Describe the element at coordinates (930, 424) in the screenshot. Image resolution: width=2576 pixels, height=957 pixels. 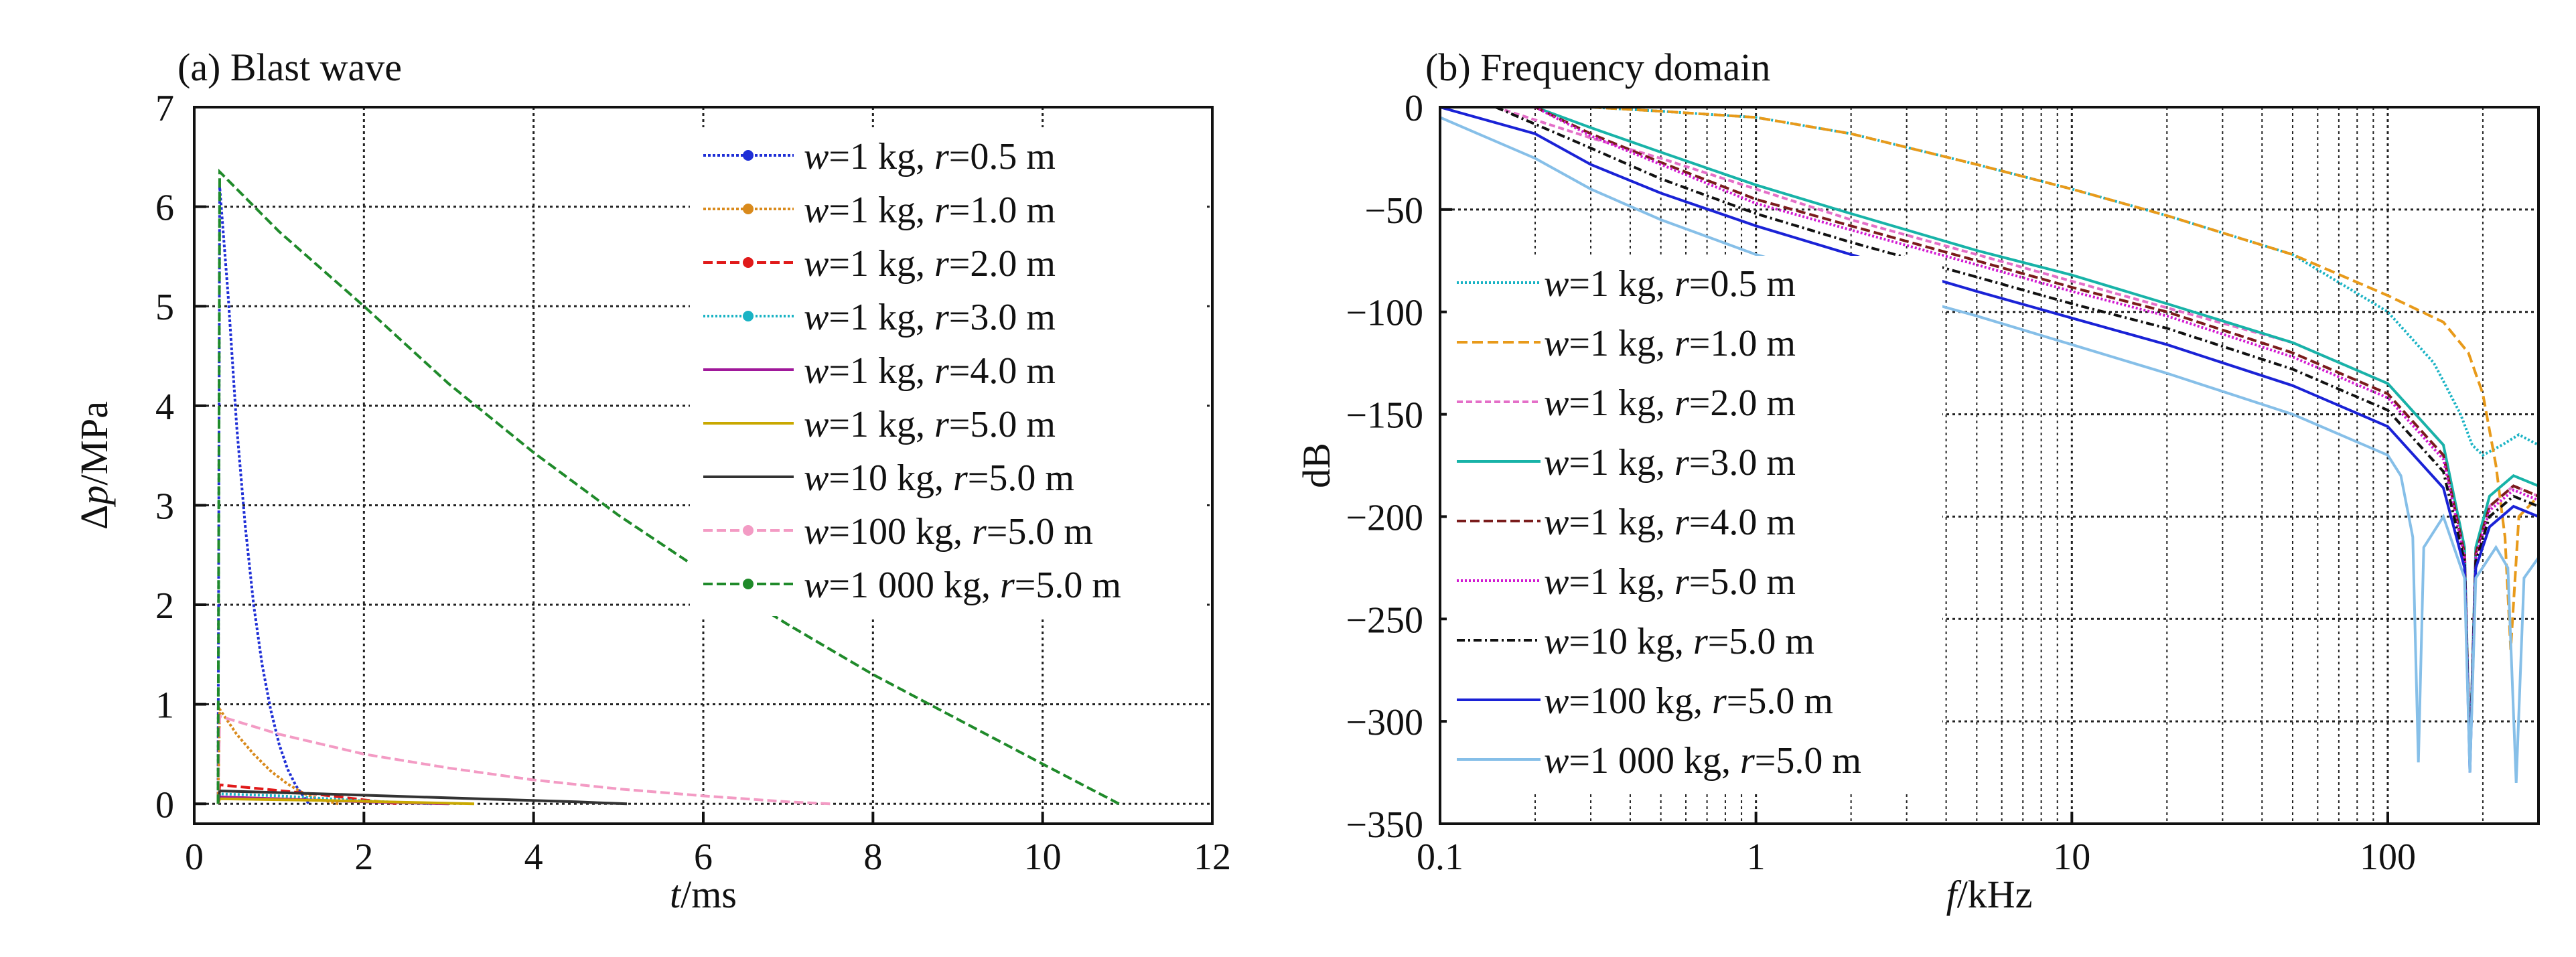
I see `panel-a-legend-label-5: w=1 kg, r=5.0 m` at that location.